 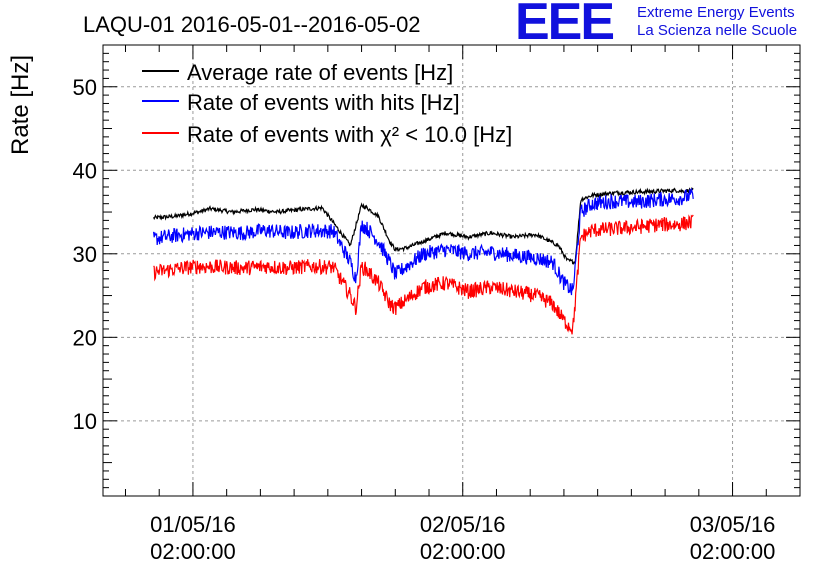 I want to click on chart-title: LAQU-01 2016-05-01--2016-05-02, so click(x=252, y=24).